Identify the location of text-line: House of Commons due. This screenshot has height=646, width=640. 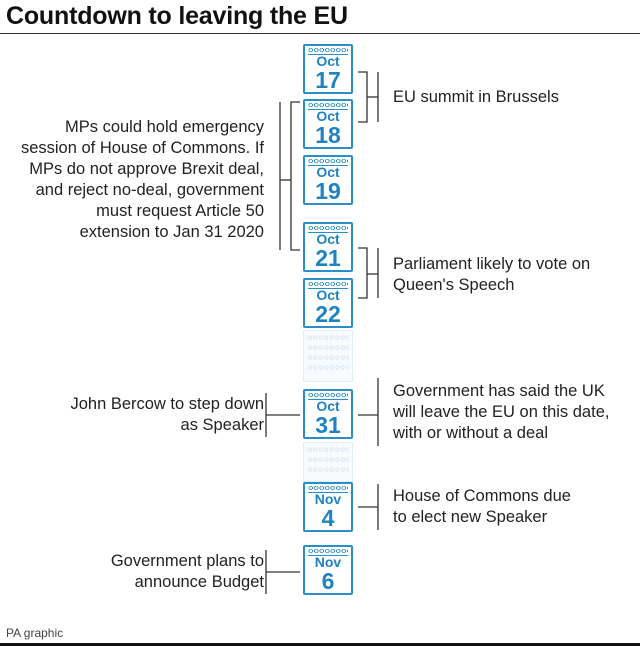
(482, 496).